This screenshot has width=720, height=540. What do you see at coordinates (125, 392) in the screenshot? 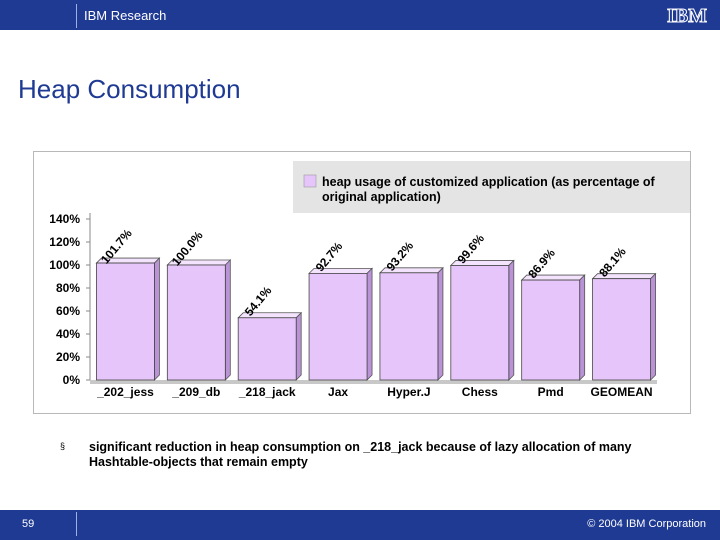
I see `x-tick-label: _202_jess` at bounding box center [125, 392].